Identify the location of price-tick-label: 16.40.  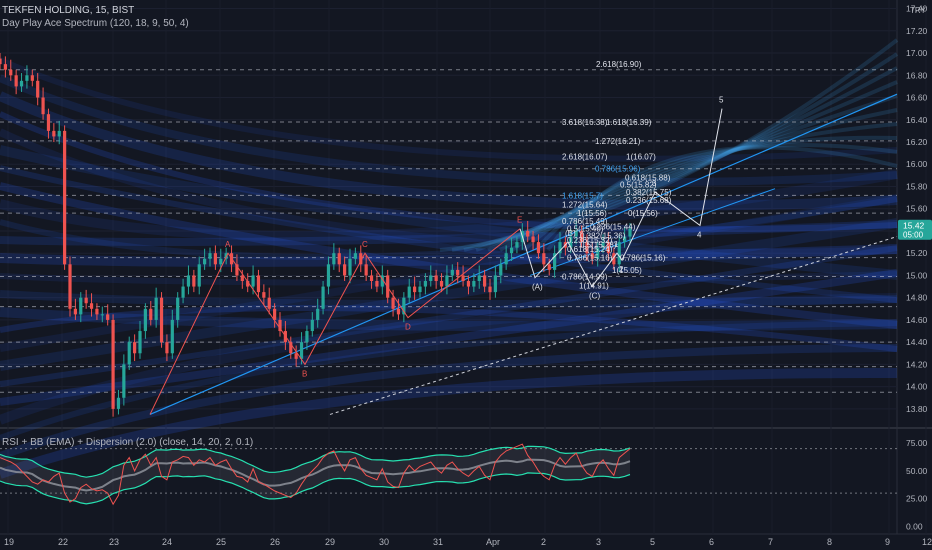
(917, 120).